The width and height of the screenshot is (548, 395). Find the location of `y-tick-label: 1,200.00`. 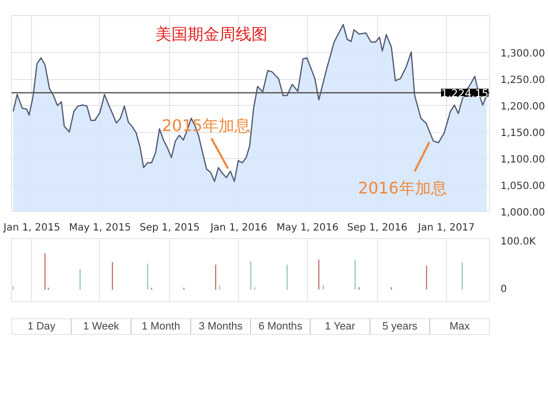

y-tick-label: 1,200.00 is located at coordinates (523, 107).